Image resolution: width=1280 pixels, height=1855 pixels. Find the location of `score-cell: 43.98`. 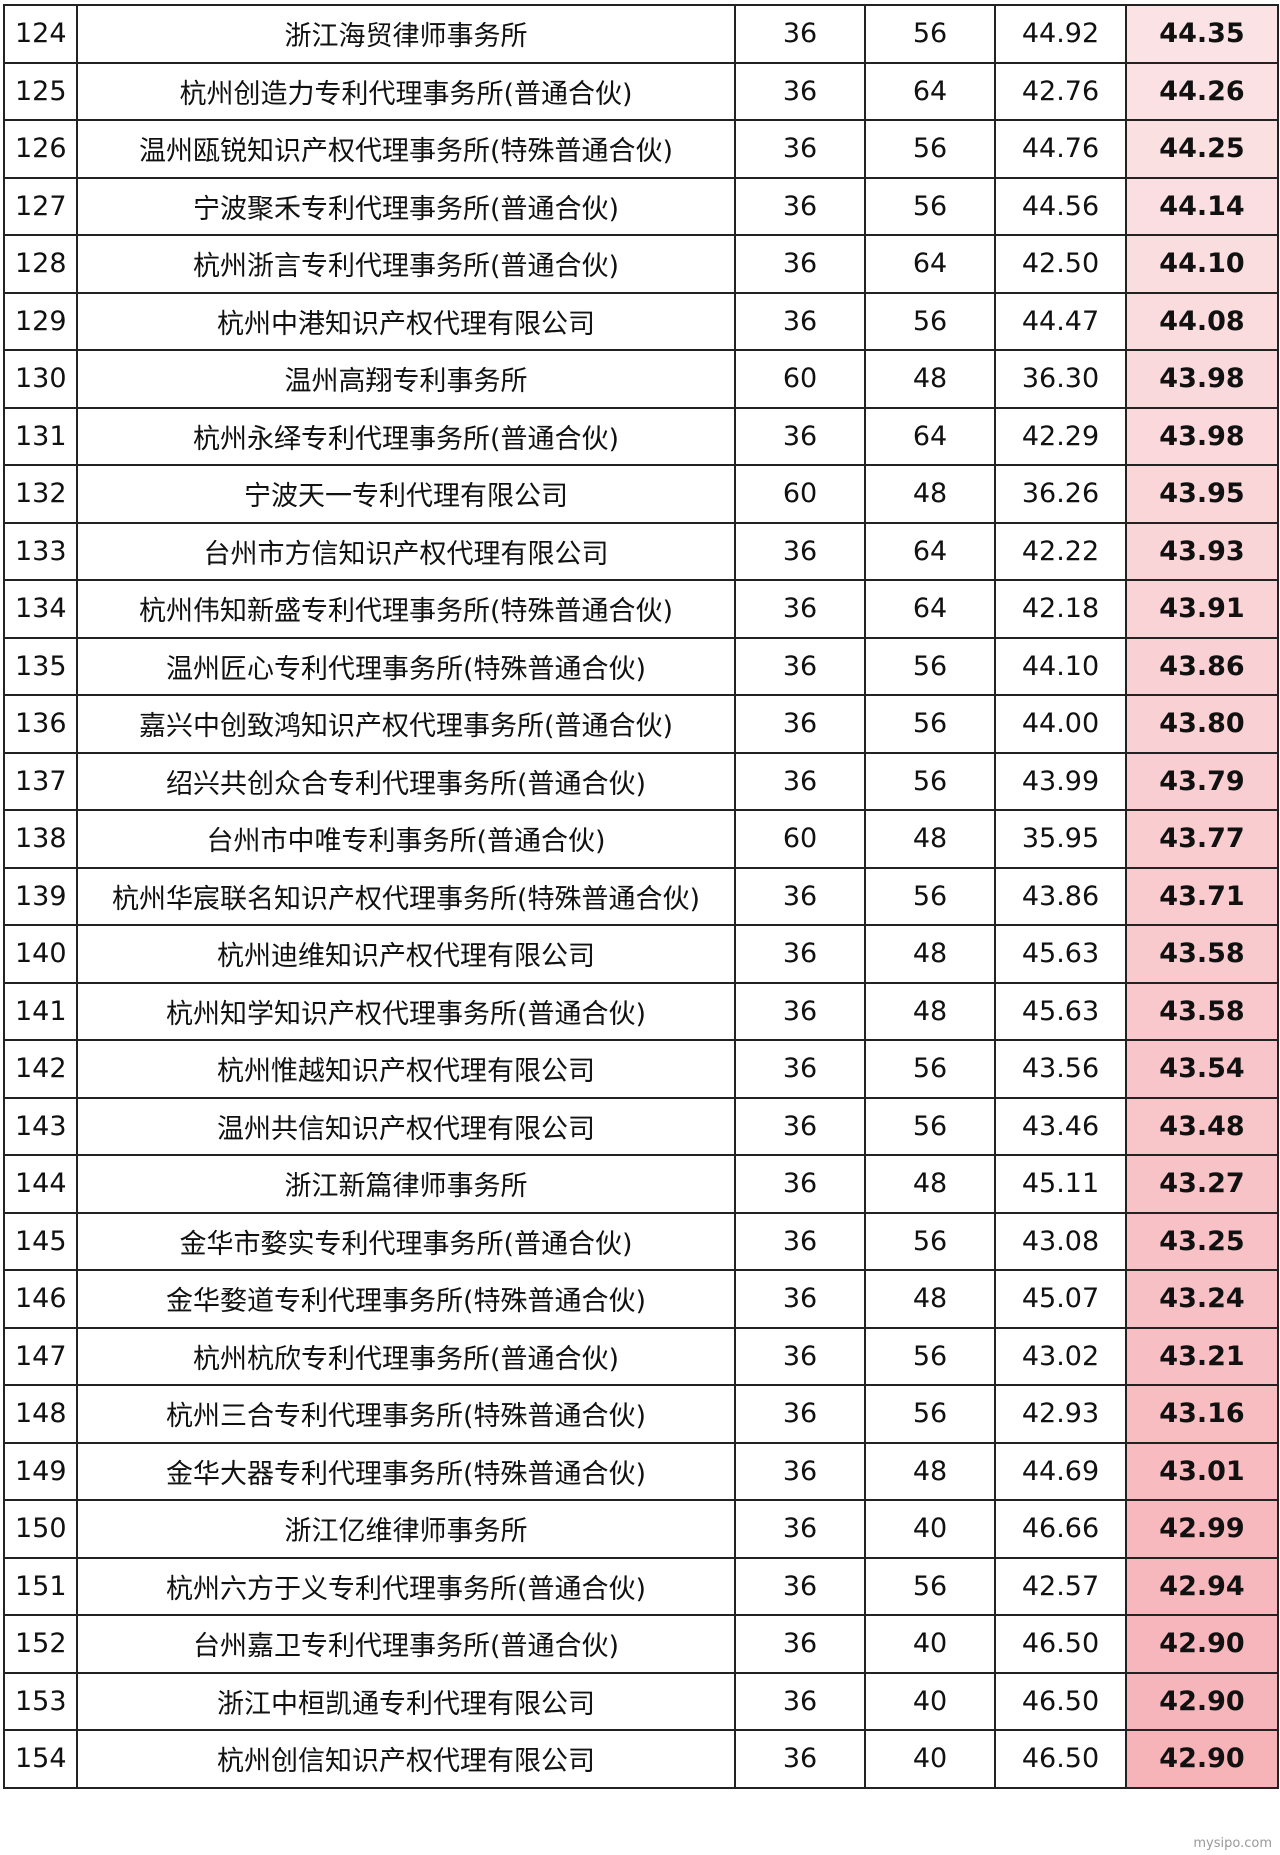

score-cell: 43.98 is located at coordinates (1202, 379).